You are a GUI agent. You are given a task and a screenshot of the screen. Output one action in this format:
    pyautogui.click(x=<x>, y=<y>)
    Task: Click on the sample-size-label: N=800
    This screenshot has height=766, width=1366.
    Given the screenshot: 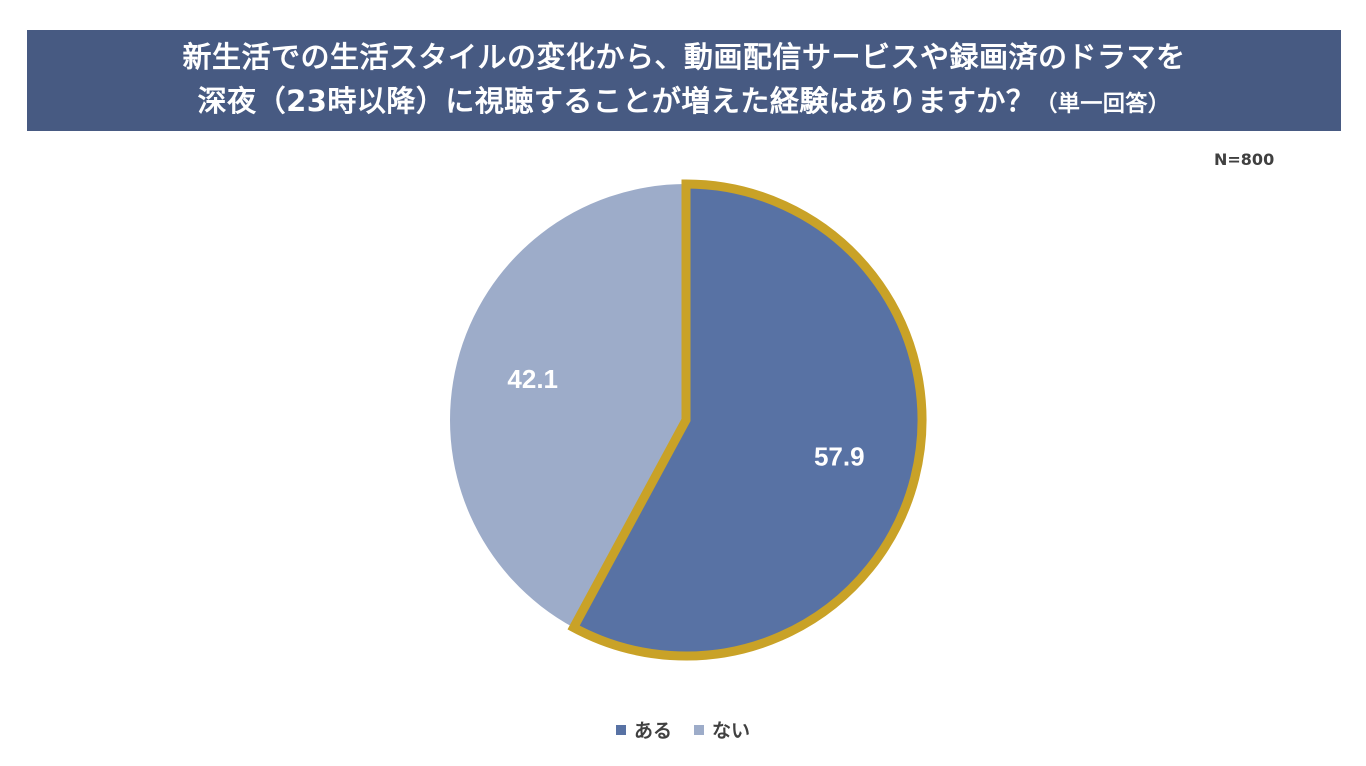 What is the action you would take?
    pyautogui.click(x=1244, y=159)
    